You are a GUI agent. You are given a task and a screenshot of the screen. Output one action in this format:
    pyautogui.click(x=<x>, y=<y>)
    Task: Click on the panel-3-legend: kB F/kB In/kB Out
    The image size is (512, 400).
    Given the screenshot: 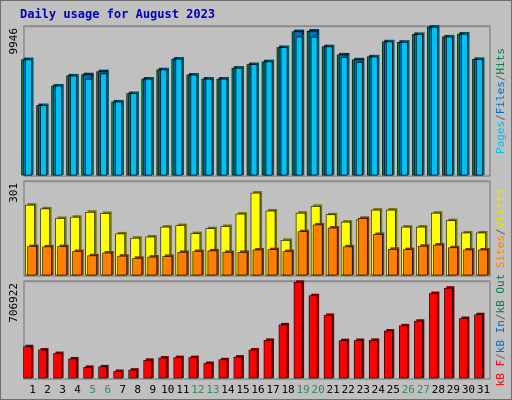 What is the action you would take?
    pyautogui.click(x=500, y=330)
    